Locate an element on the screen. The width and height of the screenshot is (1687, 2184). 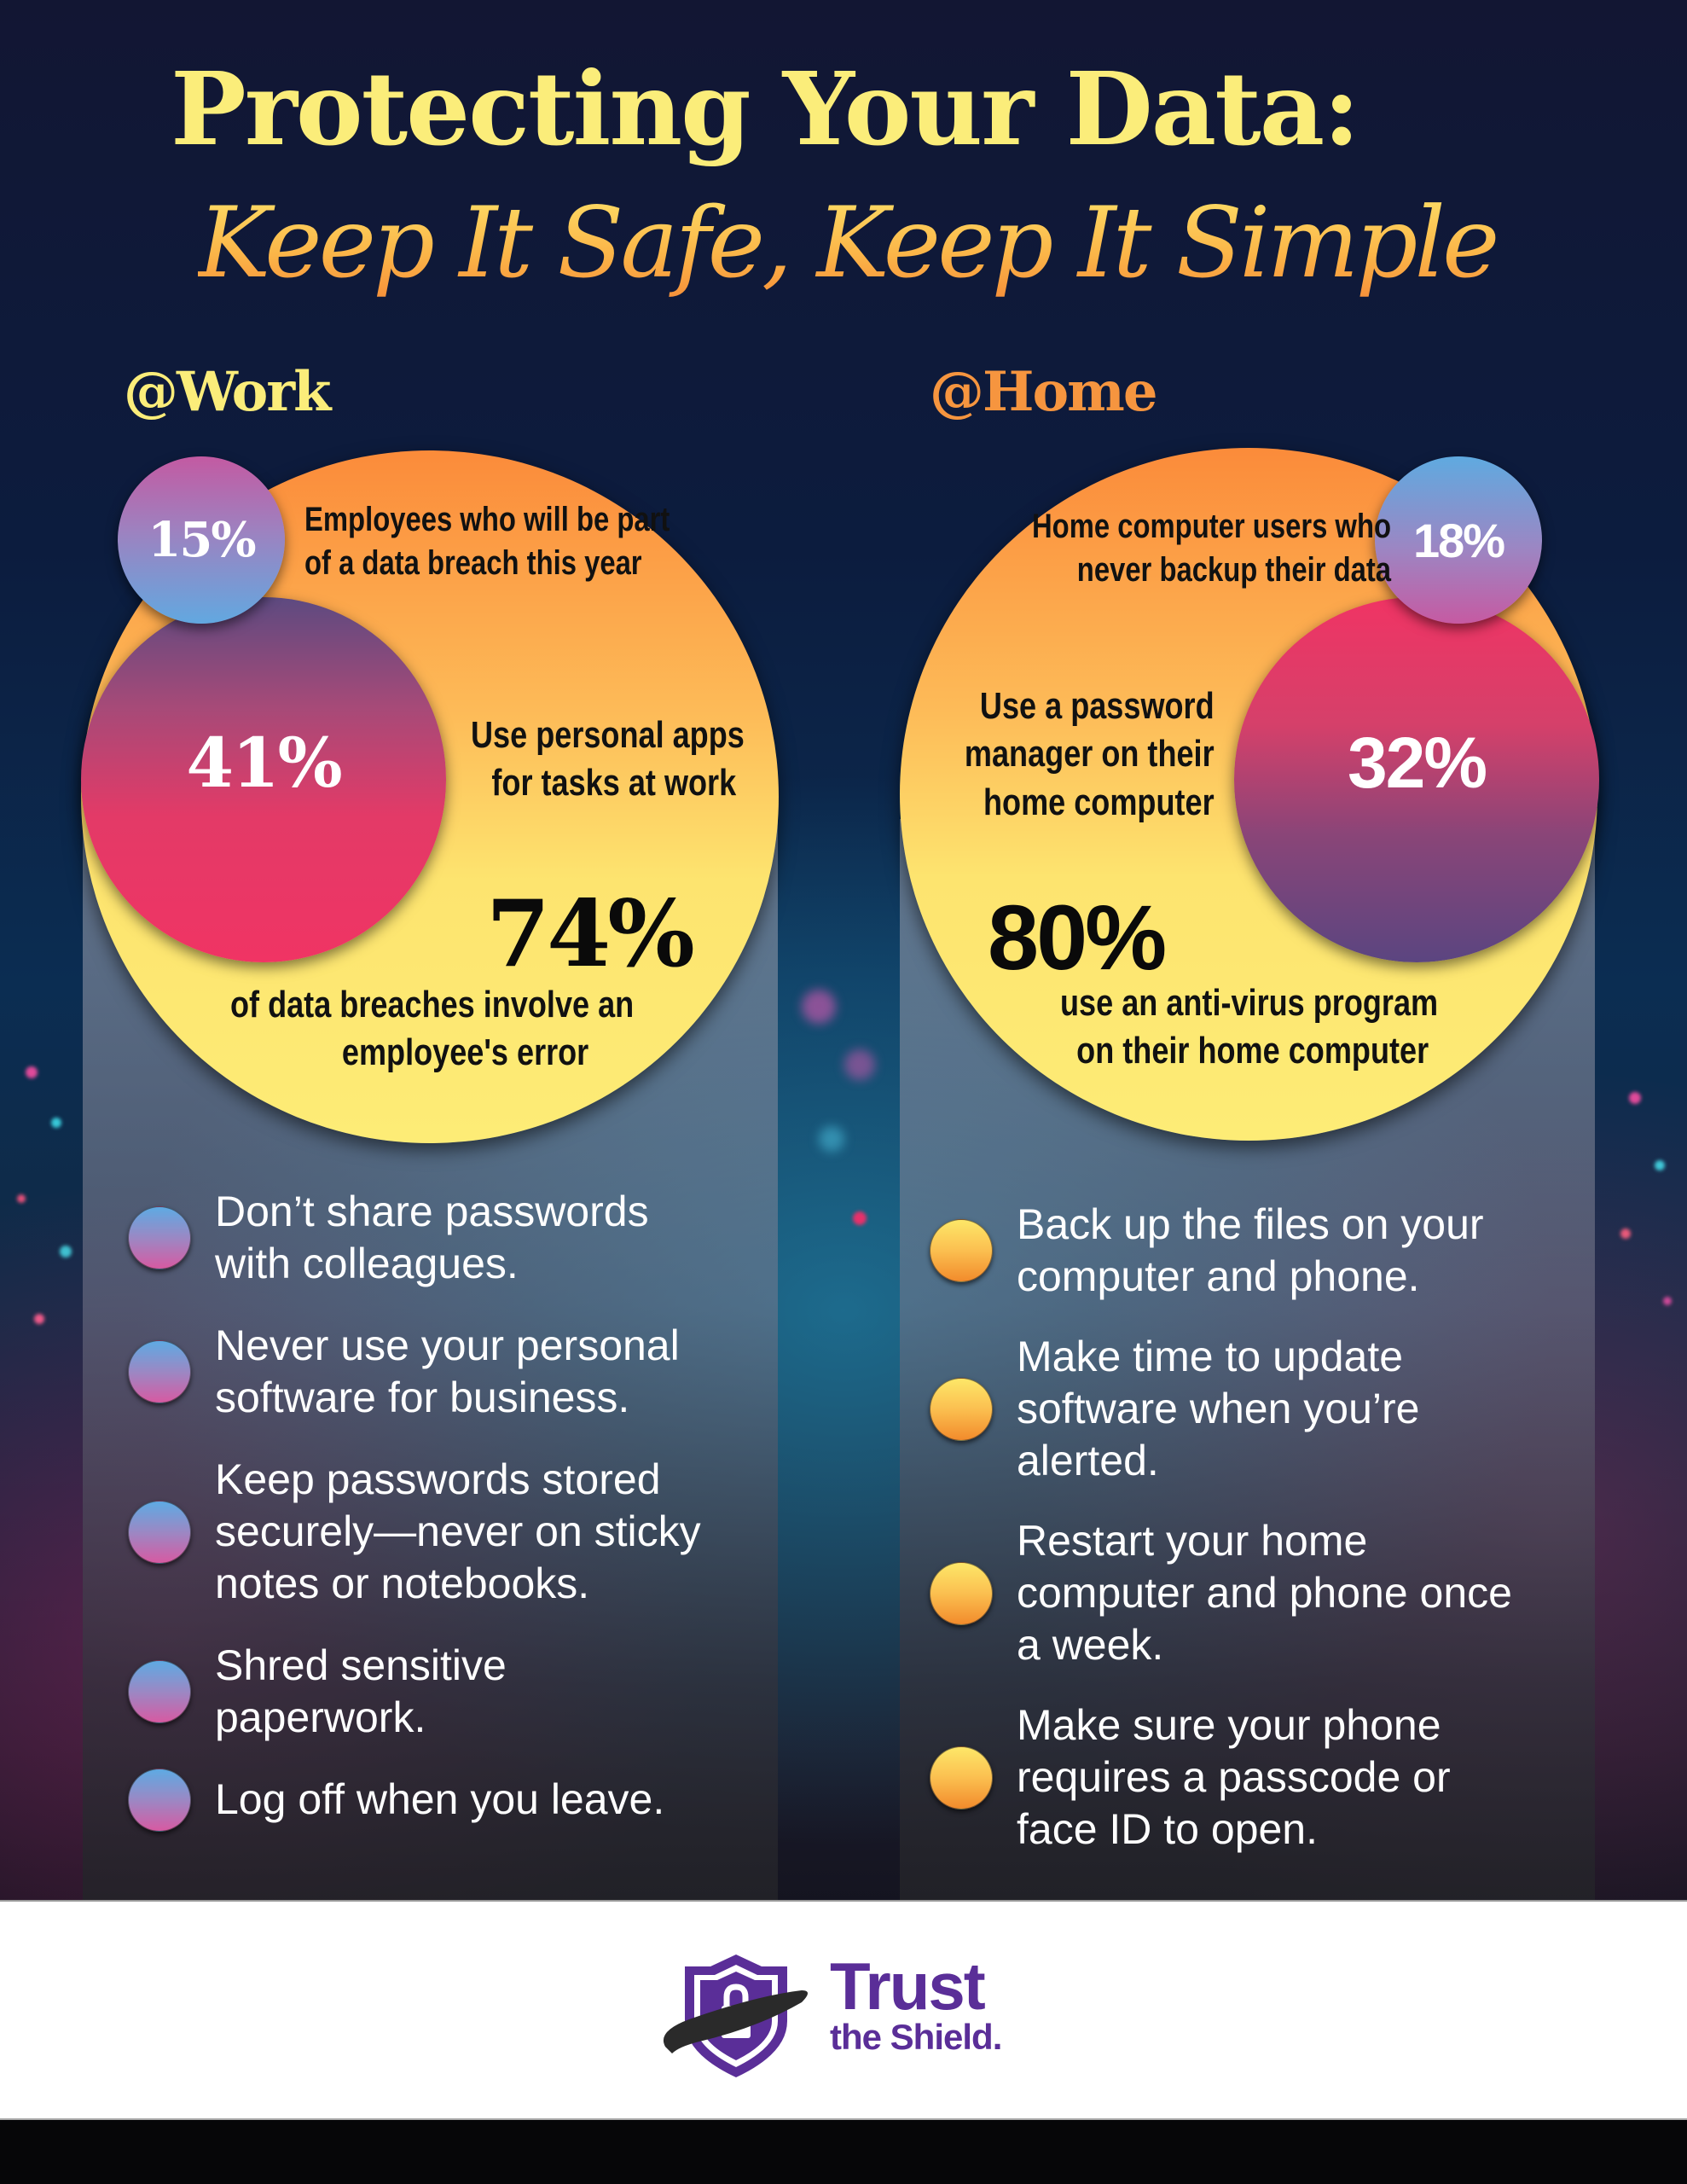
home-heading: @Home is located at coordinates (1044, 392).